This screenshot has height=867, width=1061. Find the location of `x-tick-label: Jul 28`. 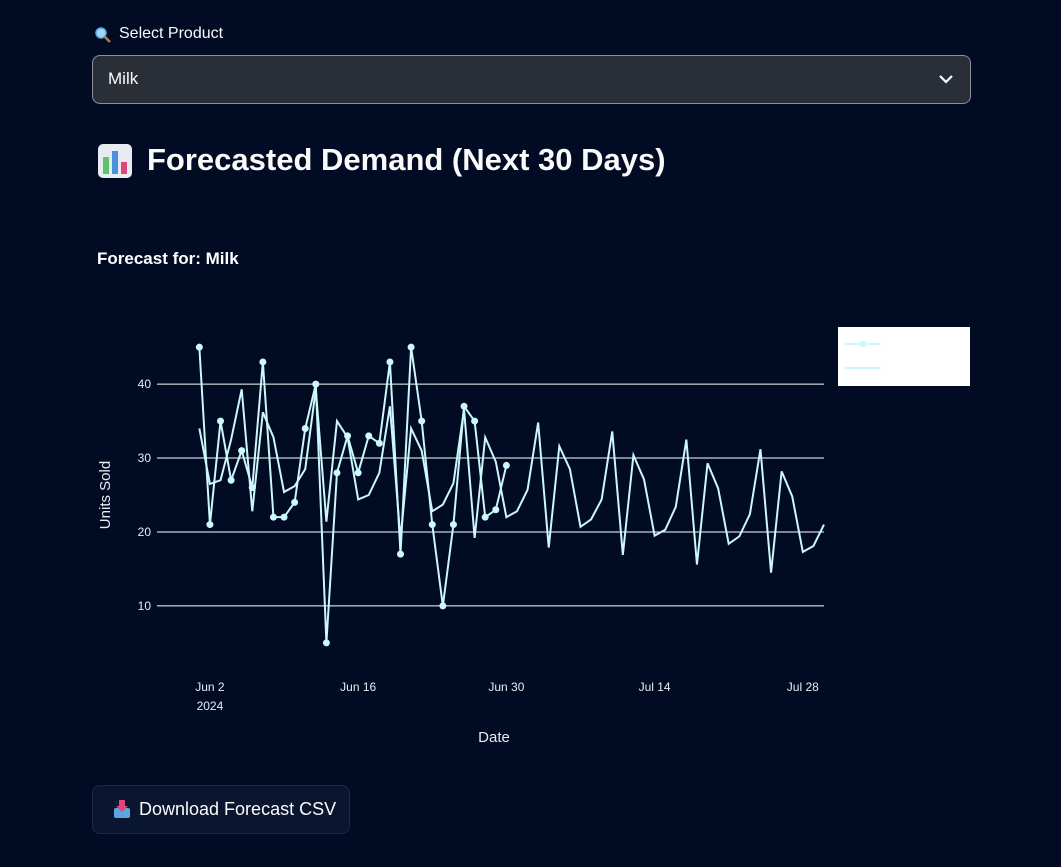

x-tick-label: Jul 28 is located at coordinates (803, 687).